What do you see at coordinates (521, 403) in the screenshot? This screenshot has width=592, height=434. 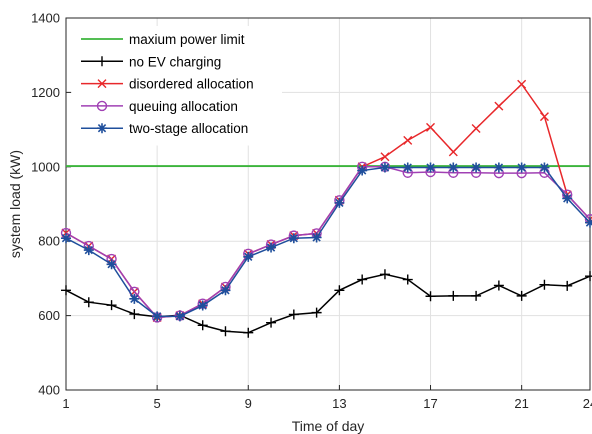 I see `x-tick-label: 21` at bounding box center [521, 403].